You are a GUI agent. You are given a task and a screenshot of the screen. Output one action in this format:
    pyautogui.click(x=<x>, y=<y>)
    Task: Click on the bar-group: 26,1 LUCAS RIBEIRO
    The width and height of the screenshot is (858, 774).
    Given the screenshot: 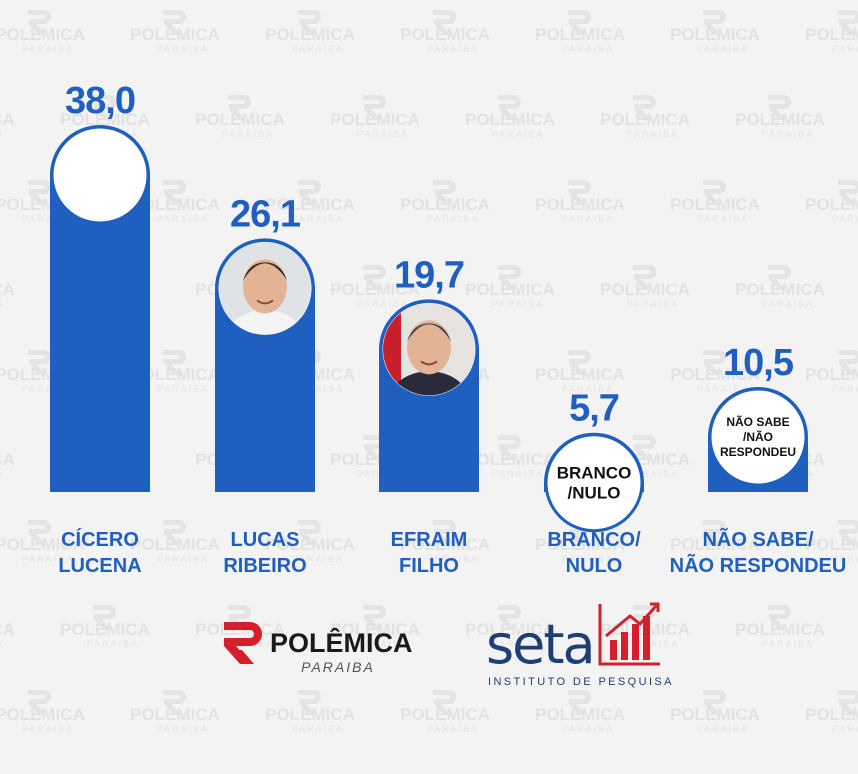 What is the action you would take?
    pyautogui.click(x=265, y=385)
    